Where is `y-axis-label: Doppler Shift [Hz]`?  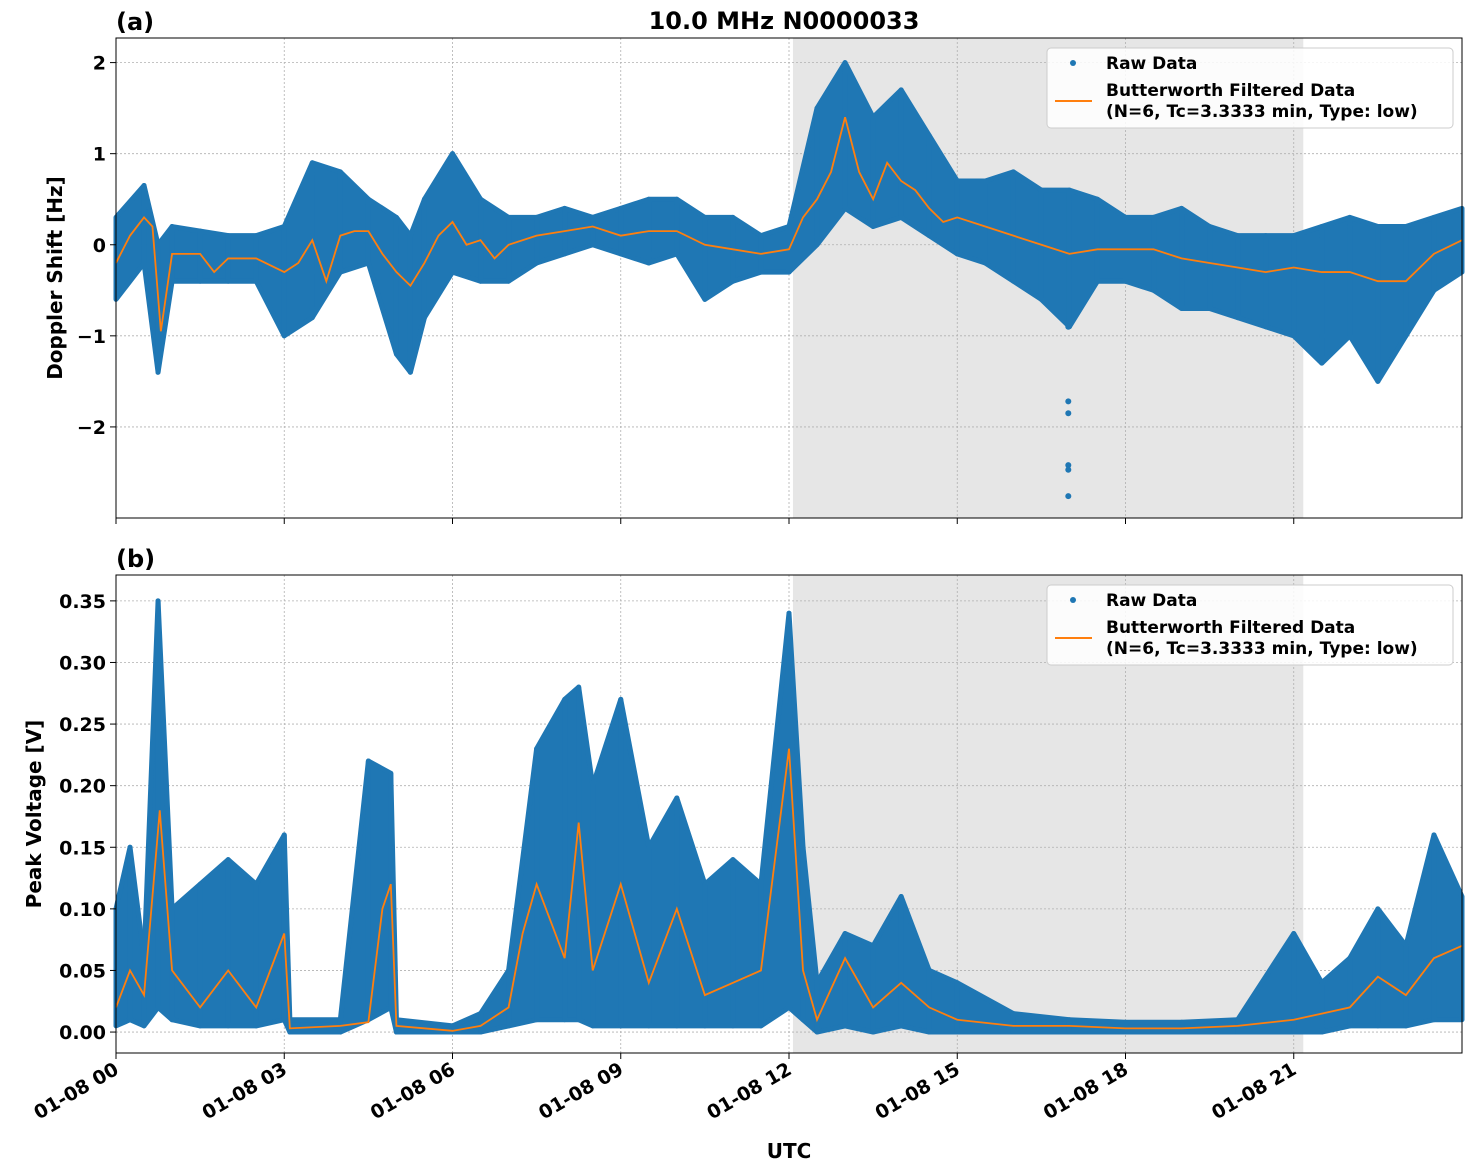
y-axis-label: Doppler Shift [Hz] is located at coordinates (55, 278).